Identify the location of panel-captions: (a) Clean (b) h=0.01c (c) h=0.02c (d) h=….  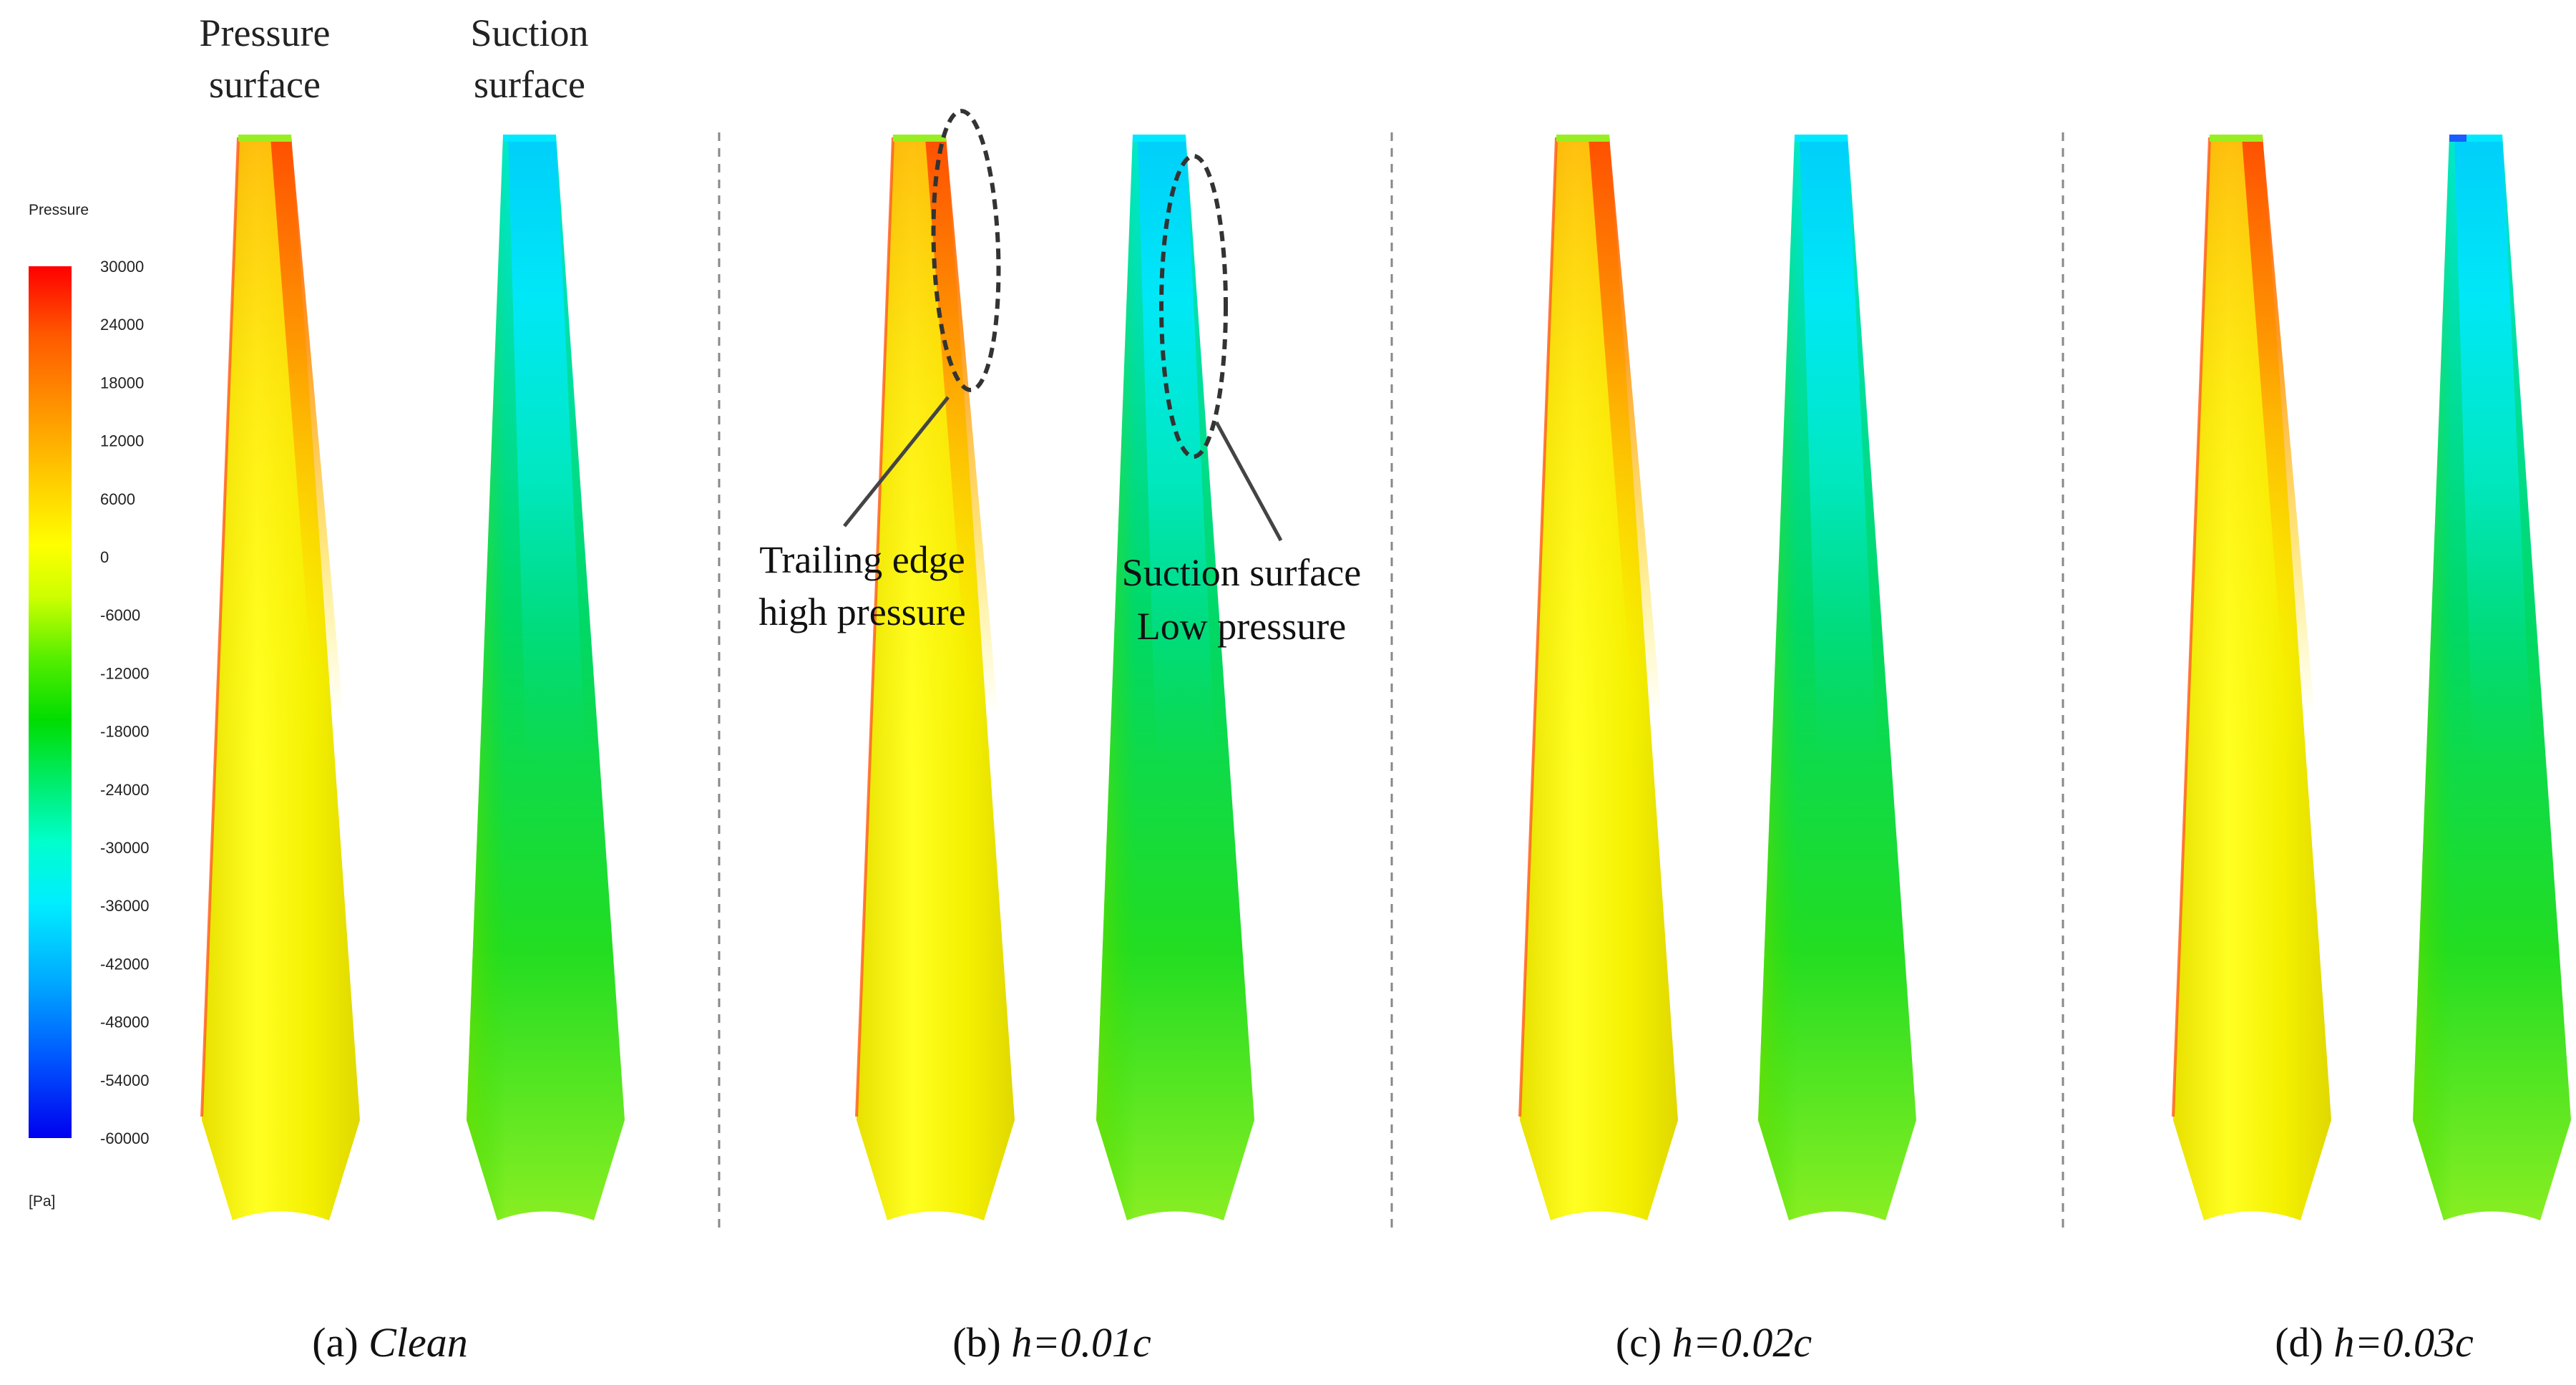
(1393, 1342).